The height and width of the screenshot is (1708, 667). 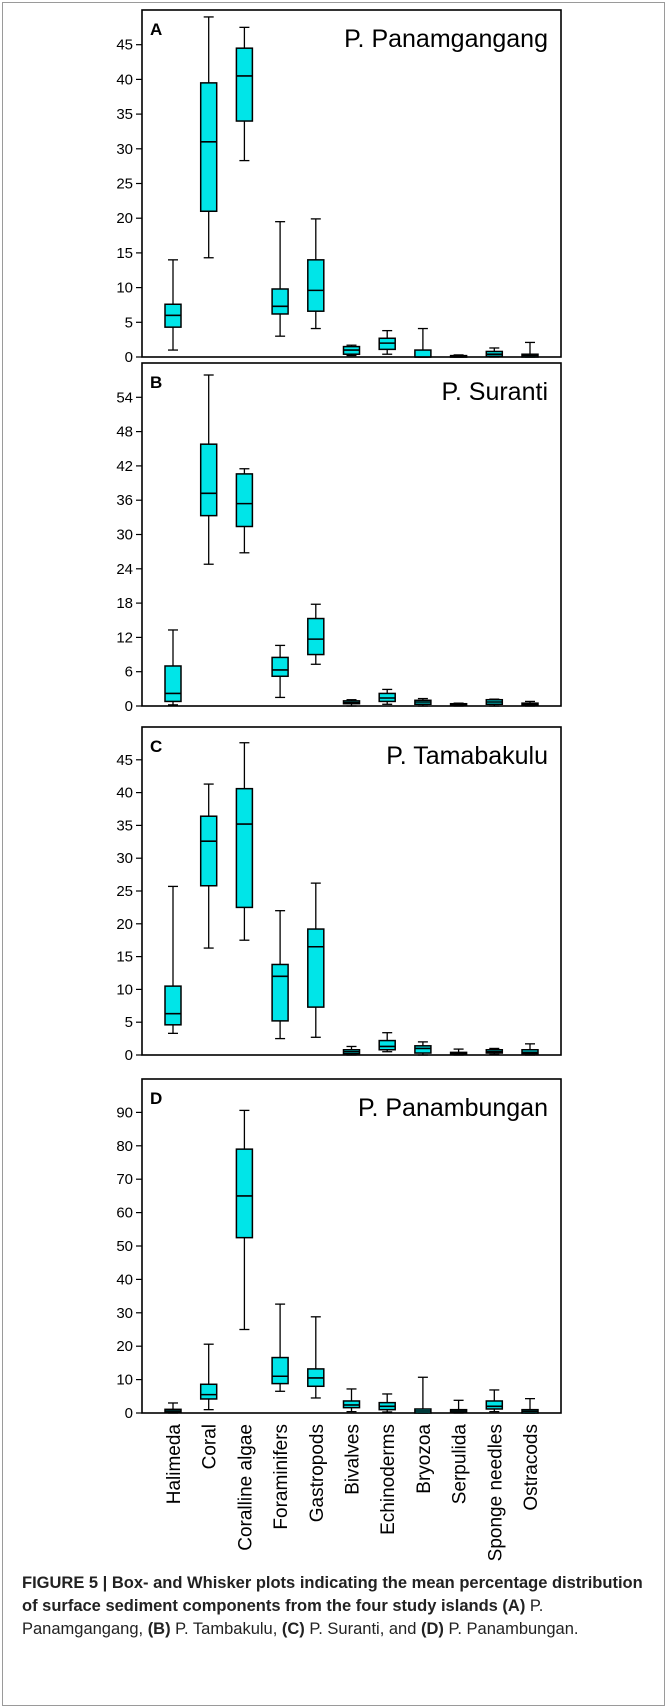 I want to click on panel-d-y-tick-label: 80, so click(x=124, y=1146).